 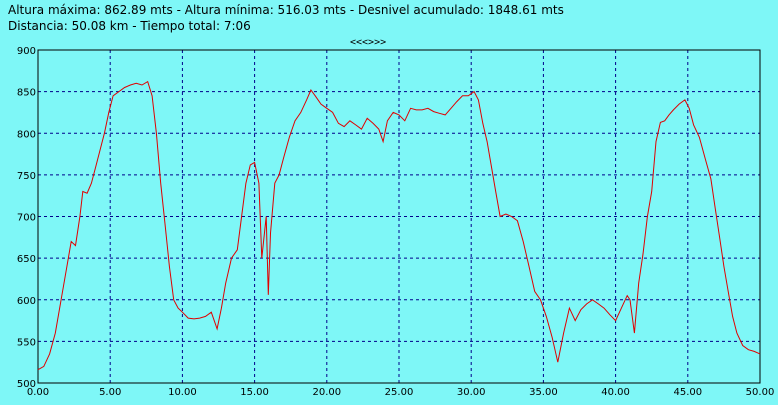 I want to click on y-tick-label: 750, so click(x=26, y=176).